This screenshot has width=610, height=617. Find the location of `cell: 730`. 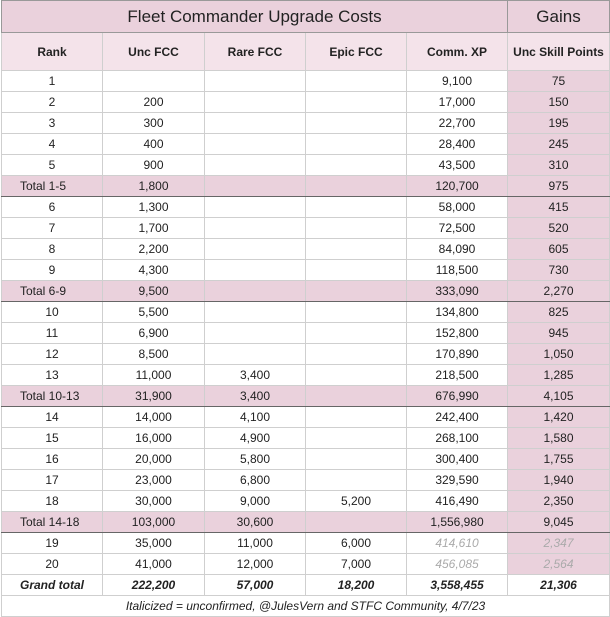

cell: 730 is located at coordinates (558, 270).